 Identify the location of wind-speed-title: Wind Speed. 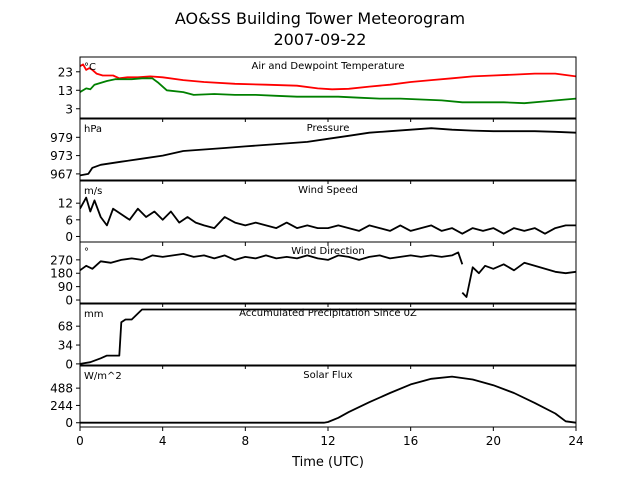
(328, 190).